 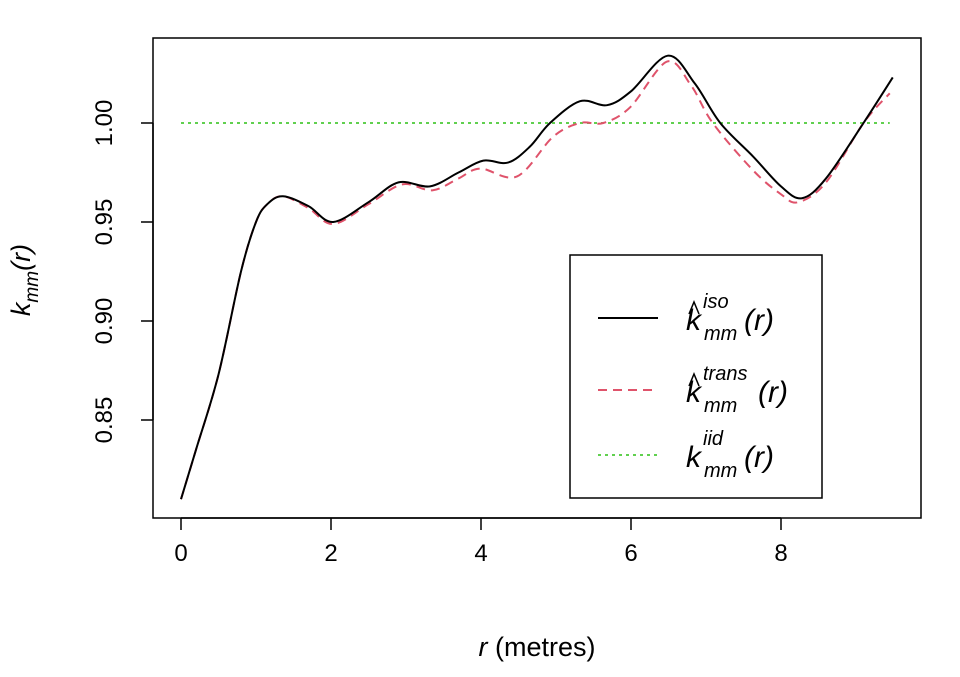 What do you see at coordinates (730, 455) in the screenshot?
I see `legend-label-iid: kiid mm (r)` at bounding box center [730, 455].